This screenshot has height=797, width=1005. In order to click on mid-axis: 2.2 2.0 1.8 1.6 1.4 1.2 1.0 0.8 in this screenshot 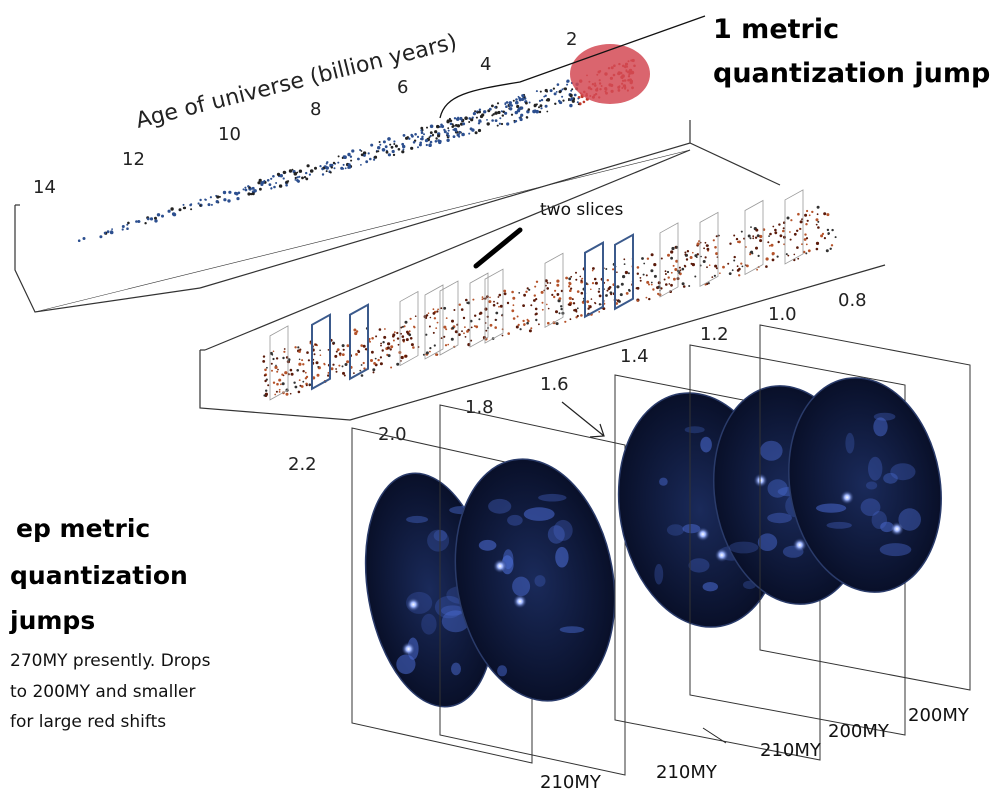, I will do `click(577, 382)`.